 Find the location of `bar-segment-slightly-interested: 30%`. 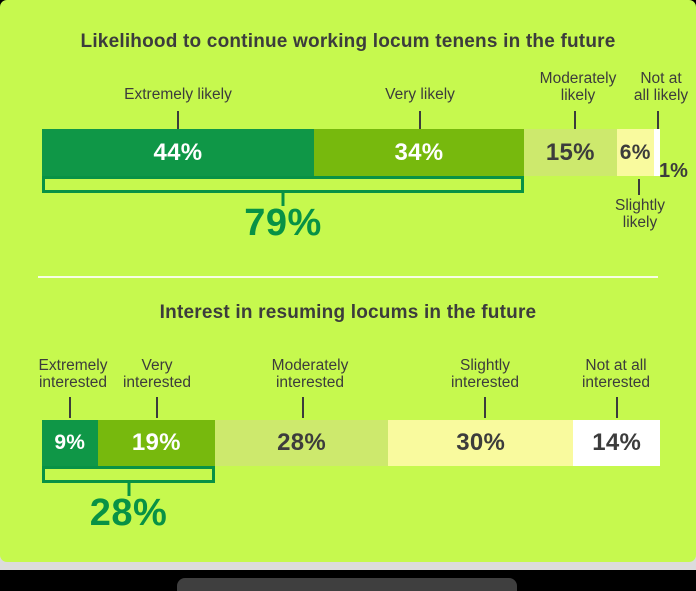

bar-segment-slightly-interested: 30% is located at coordinates (481, 443).